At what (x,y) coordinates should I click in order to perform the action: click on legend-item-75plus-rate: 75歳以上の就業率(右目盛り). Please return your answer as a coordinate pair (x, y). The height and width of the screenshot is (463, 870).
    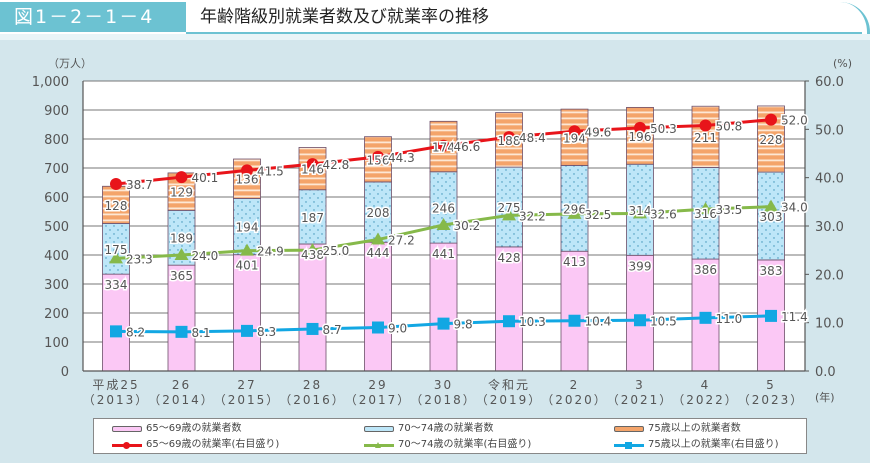
    Looking at the image, I should click on (696, 445).